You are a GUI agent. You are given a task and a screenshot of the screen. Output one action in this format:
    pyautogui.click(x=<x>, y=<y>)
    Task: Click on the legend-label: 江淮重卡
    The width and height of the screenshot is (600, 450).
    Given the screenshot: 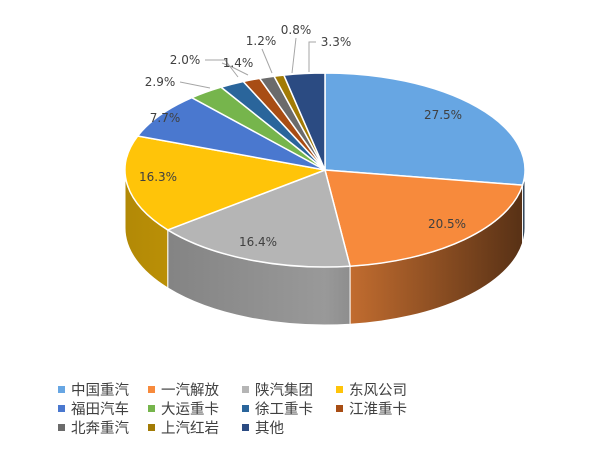 What is the action you would take?
    pyautogui.click(x=378, y=410)
    